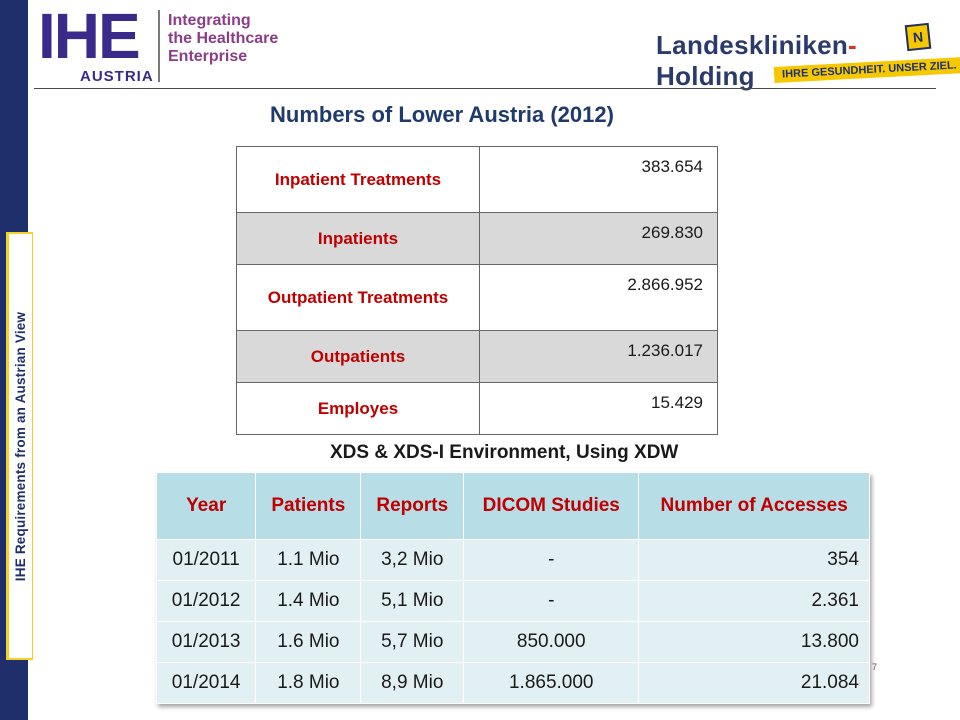 This screenshot has width=960, height=720. I want to click on stats-row: Inpatients 269.830, so click(477, 238).